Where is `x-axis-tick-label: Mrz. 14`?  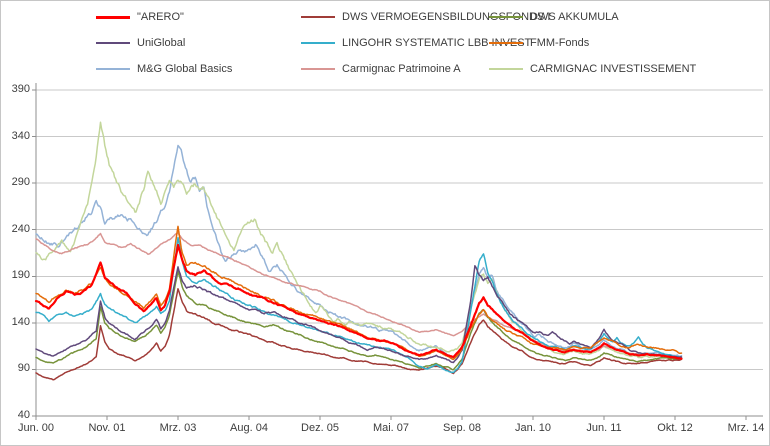 x-axis-tick-label: Mrz. 14 is located at coordinates (746, 428).